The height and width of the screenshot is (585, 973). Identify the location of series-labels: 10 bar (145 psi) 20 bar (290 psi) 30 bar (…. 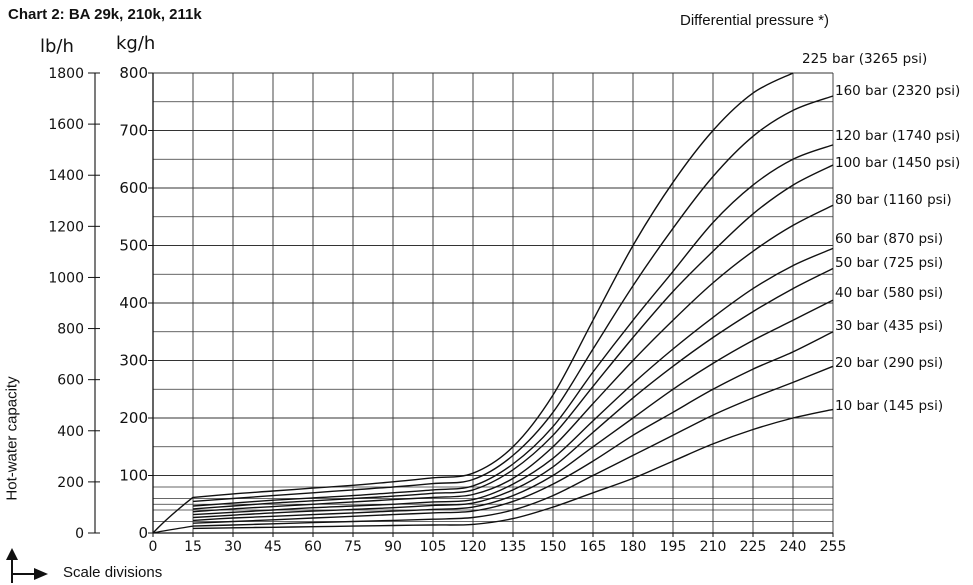
(881, 232).